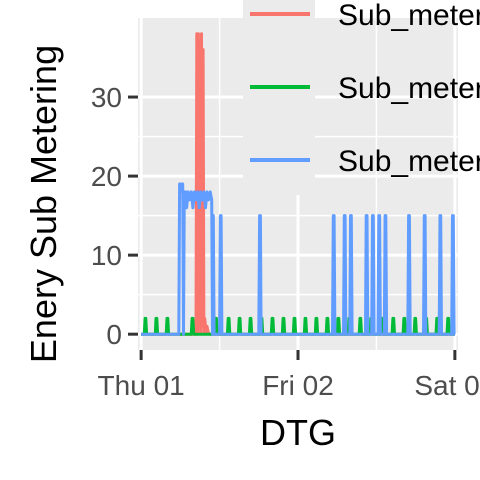 The width and height of the screenshot is (480, 480). I want to click on y-tick-label: 30, so click(106, 97).